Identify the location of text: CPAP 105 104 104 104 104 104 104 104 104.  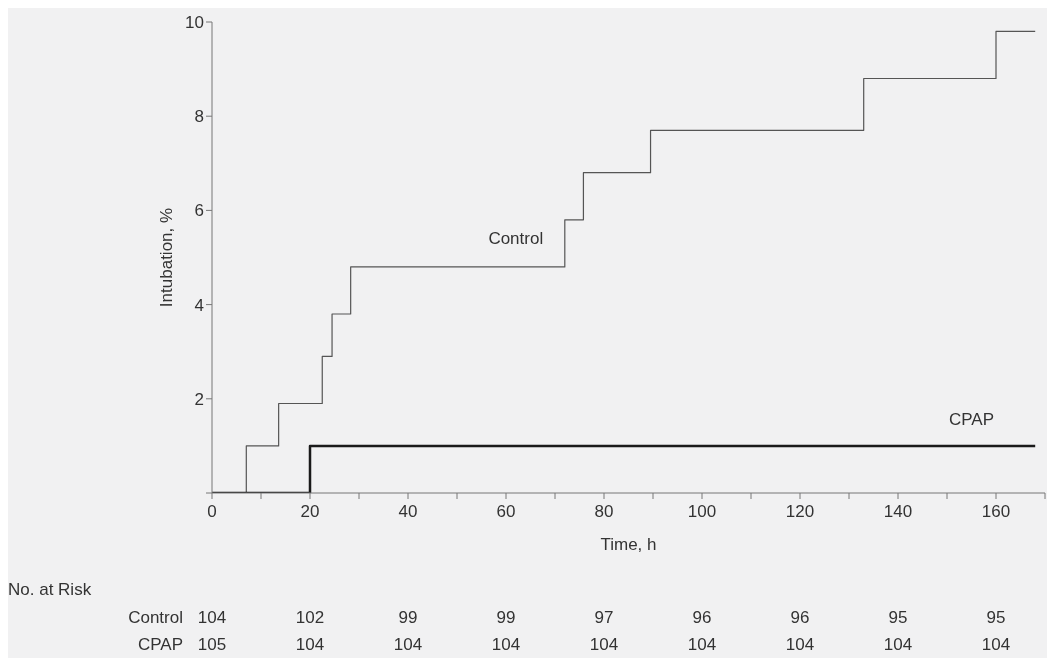
(574, 644).